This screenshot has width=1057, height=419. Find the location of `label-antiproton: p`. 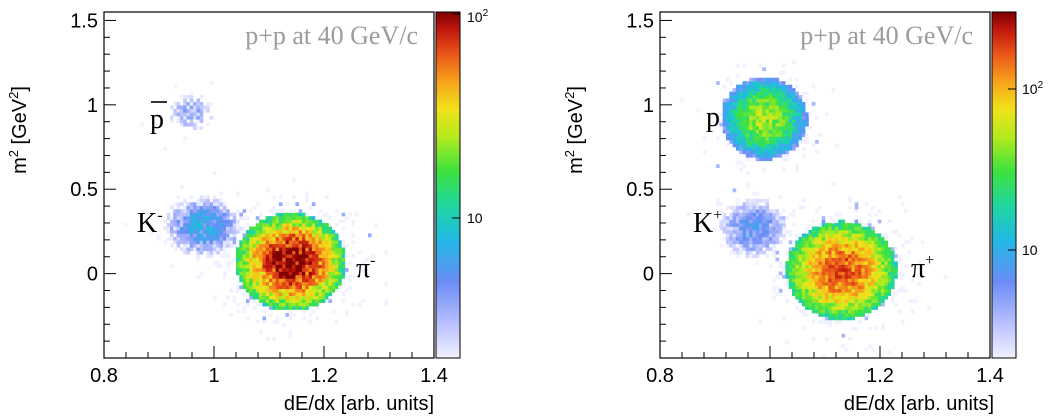

label-antiproton: p is located at coordinates (157, 119).